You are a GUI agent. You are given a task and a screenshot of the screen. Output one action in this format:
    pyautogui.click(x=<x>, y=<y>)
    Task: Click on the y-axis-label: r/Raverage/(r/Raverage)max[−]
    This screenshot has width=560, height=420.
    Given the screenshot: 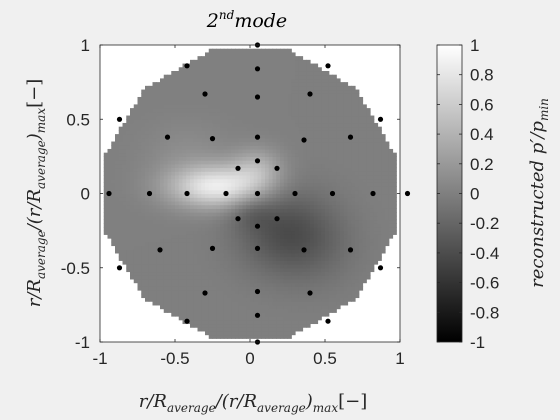 What is the action you would take?
    pyautogui.click(x=36, y=193)
    